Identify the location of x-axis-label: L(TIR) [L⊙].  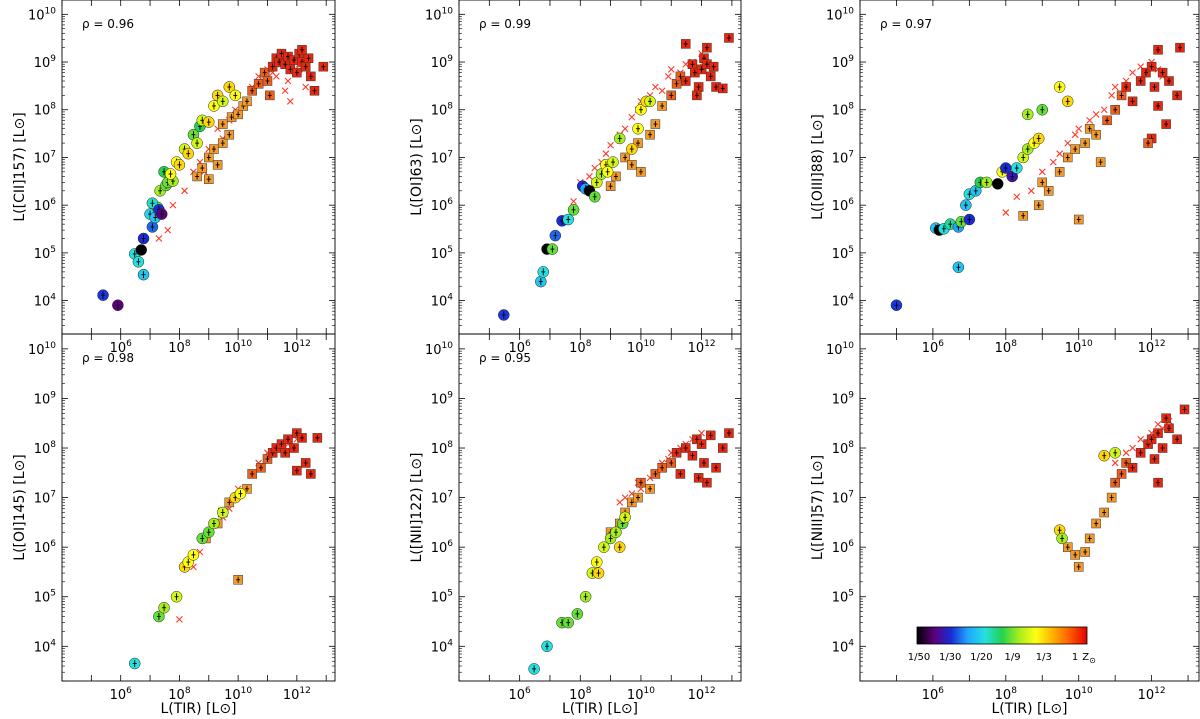
(1029, 709).